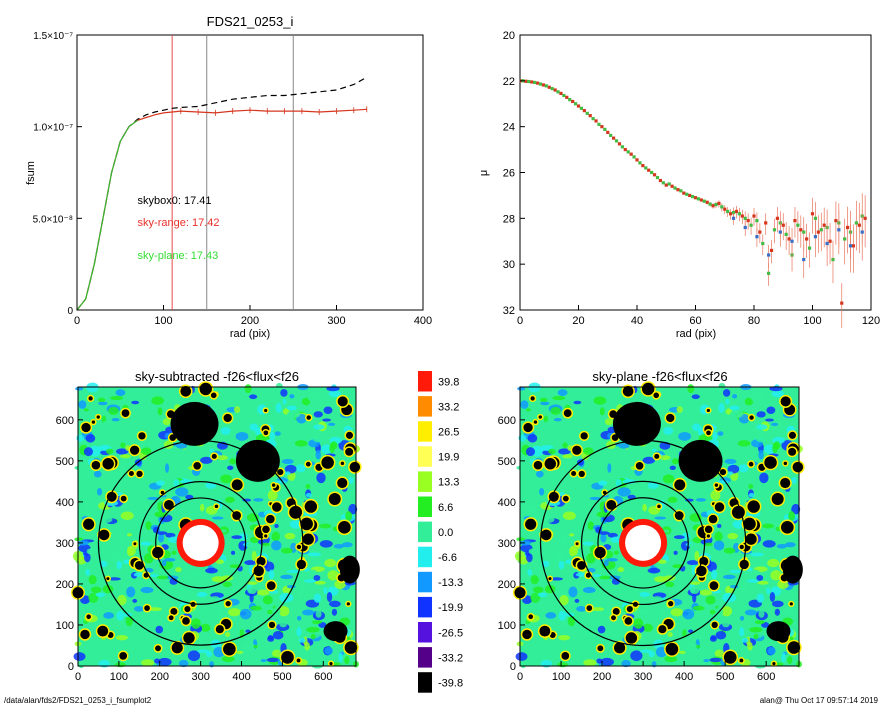 Image resolution: width=885 pixels, height=708 pixels. Describe the element at coordinates (241, 677) in the screenshot. I see `map-x-tick-label: 400` at that location.